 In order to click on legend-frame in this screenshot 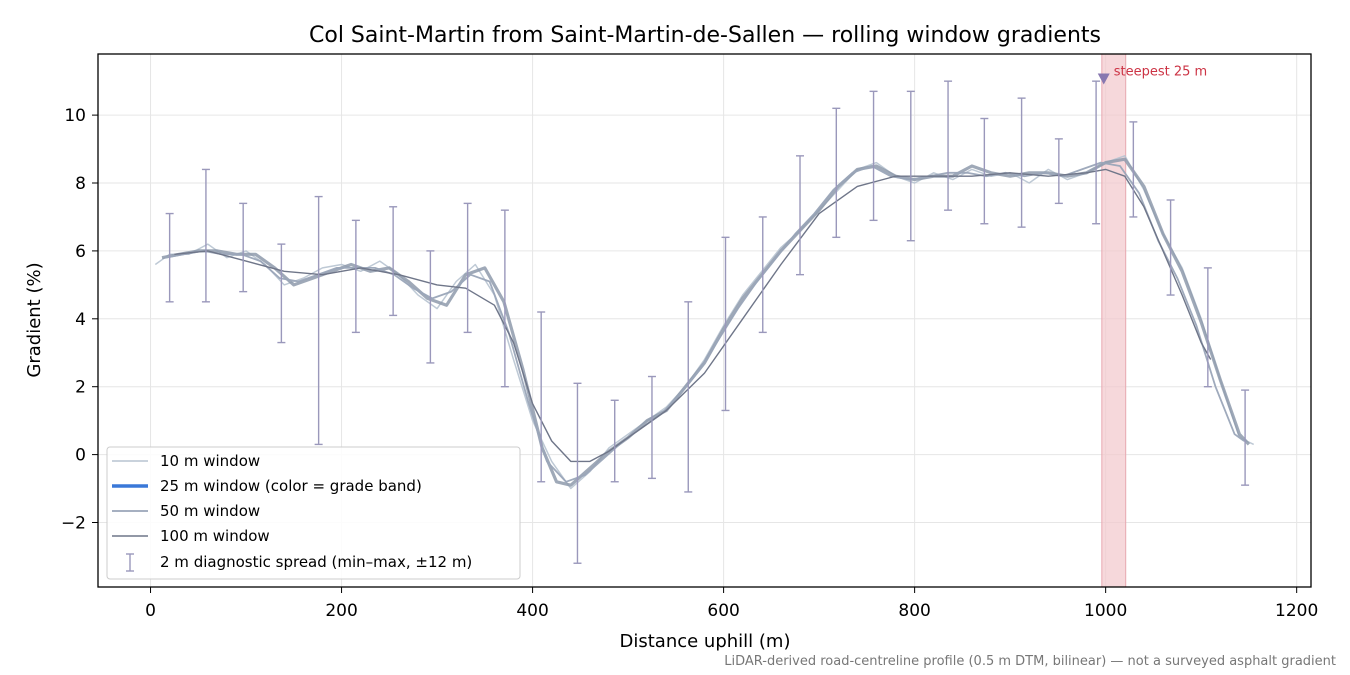, I will do `click(313, 513)`.